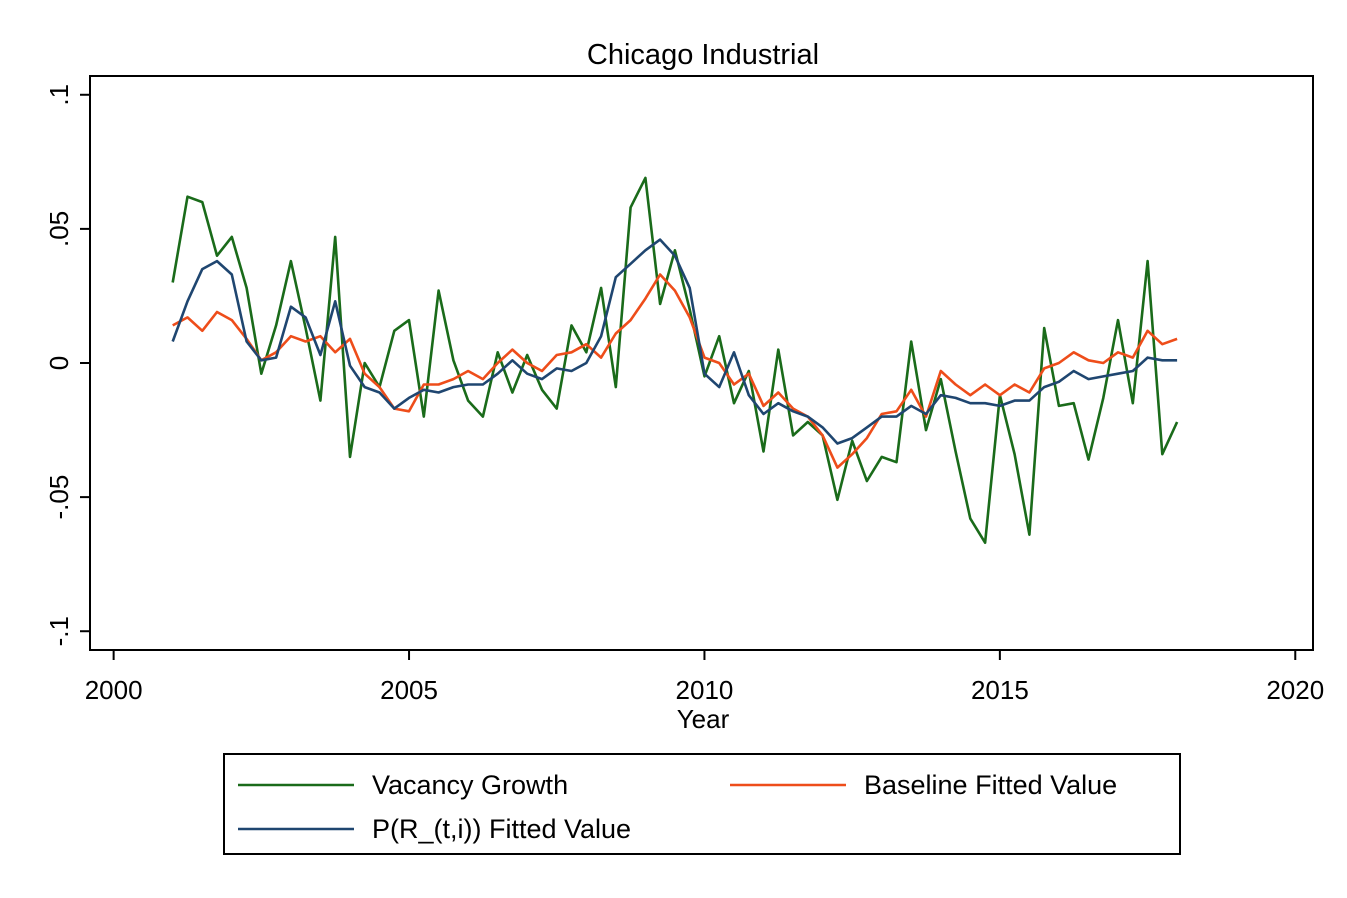  Describe the element at coordinates (501, 829) in the screenshot. I see `legend-label-p-fitted-value: P(R_(t,i)) Fitted Value` at that location.